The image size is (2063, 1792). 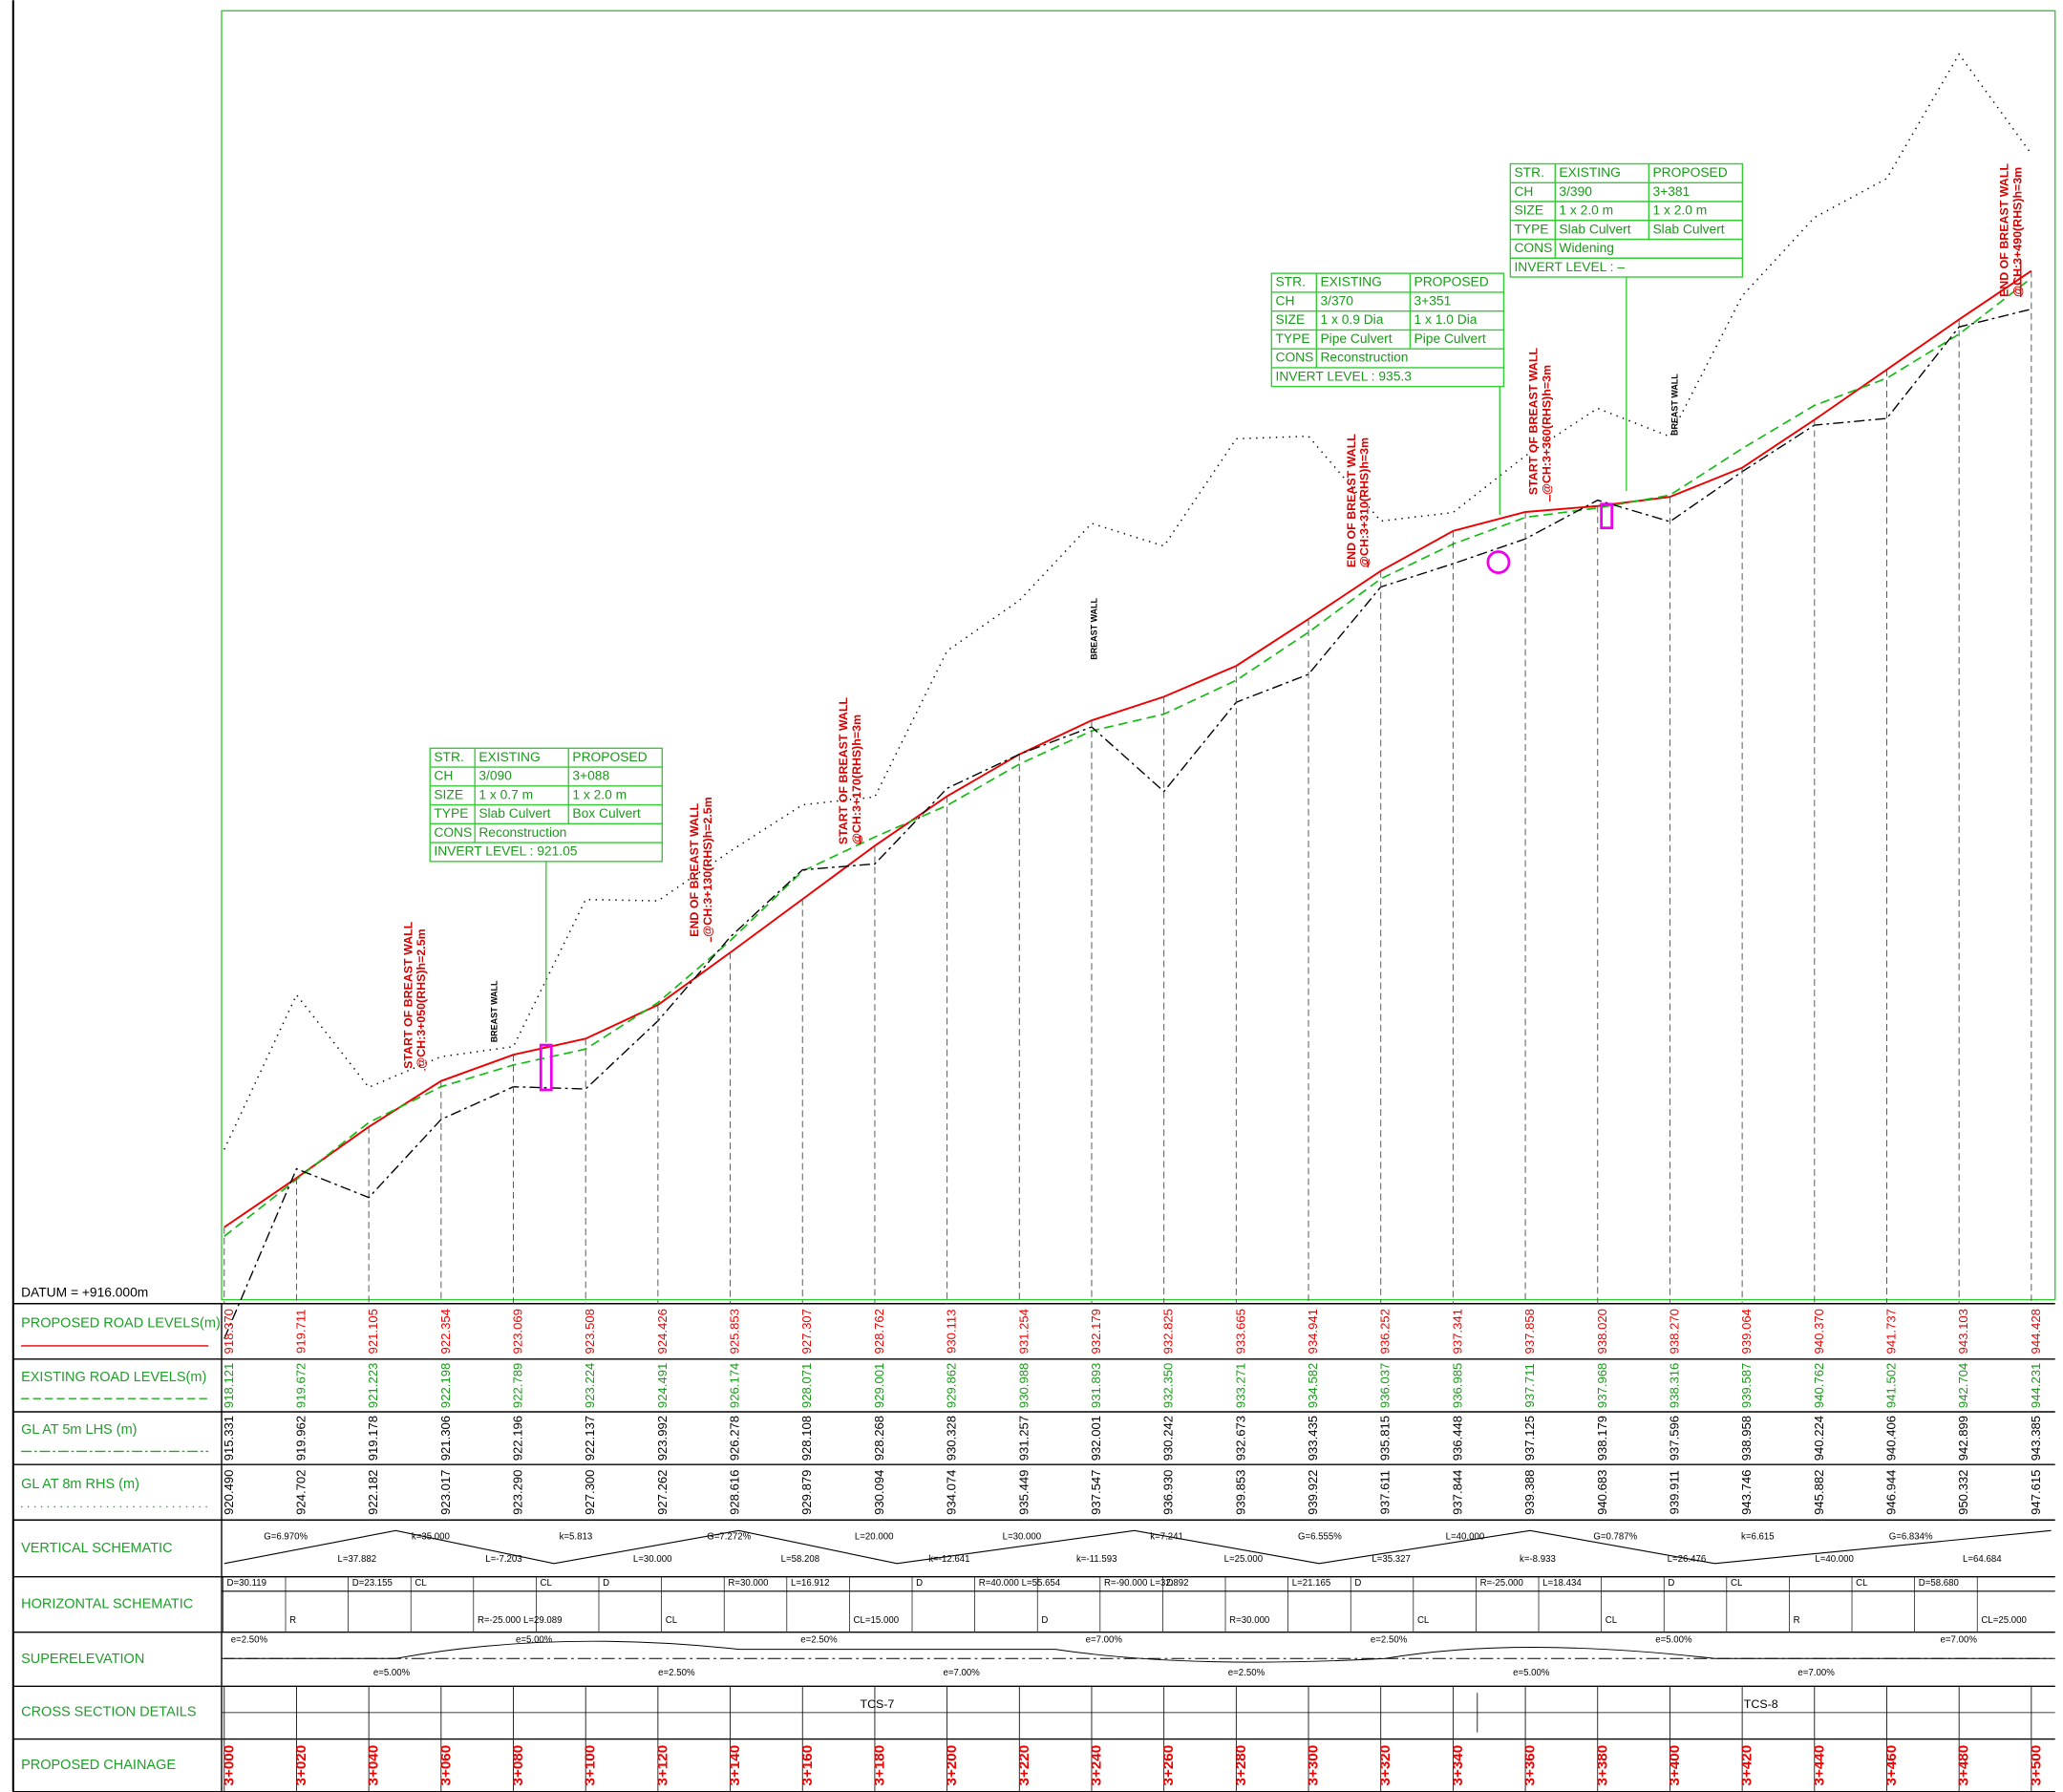 I want to click on level-value: 937.858, so click(x=1529, y=1331).